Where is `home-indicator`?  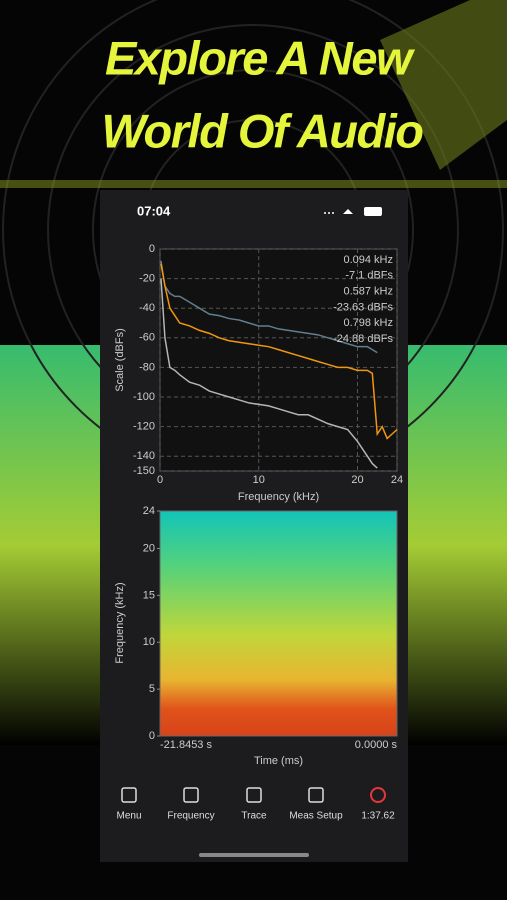
home-indicator is located at coordinates (254, 855).